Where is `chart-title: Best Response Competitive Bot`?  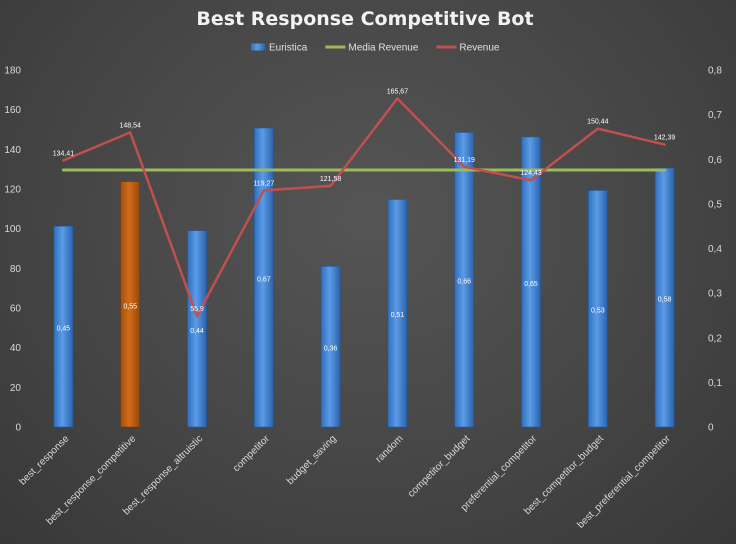
chart-title: Best Response Competitive Bot is located at coordinates (364, 19).